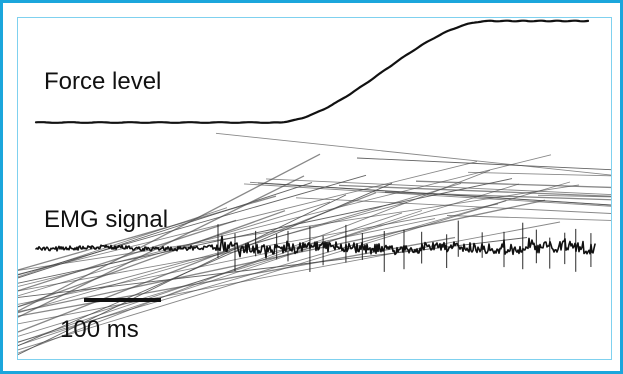 Image resolution: width=623 pixels, height=374 pixels. What do you see at coordinates (315, 247) in the screenshot?
I see `emg-trace` at bounding box center [315, 247].